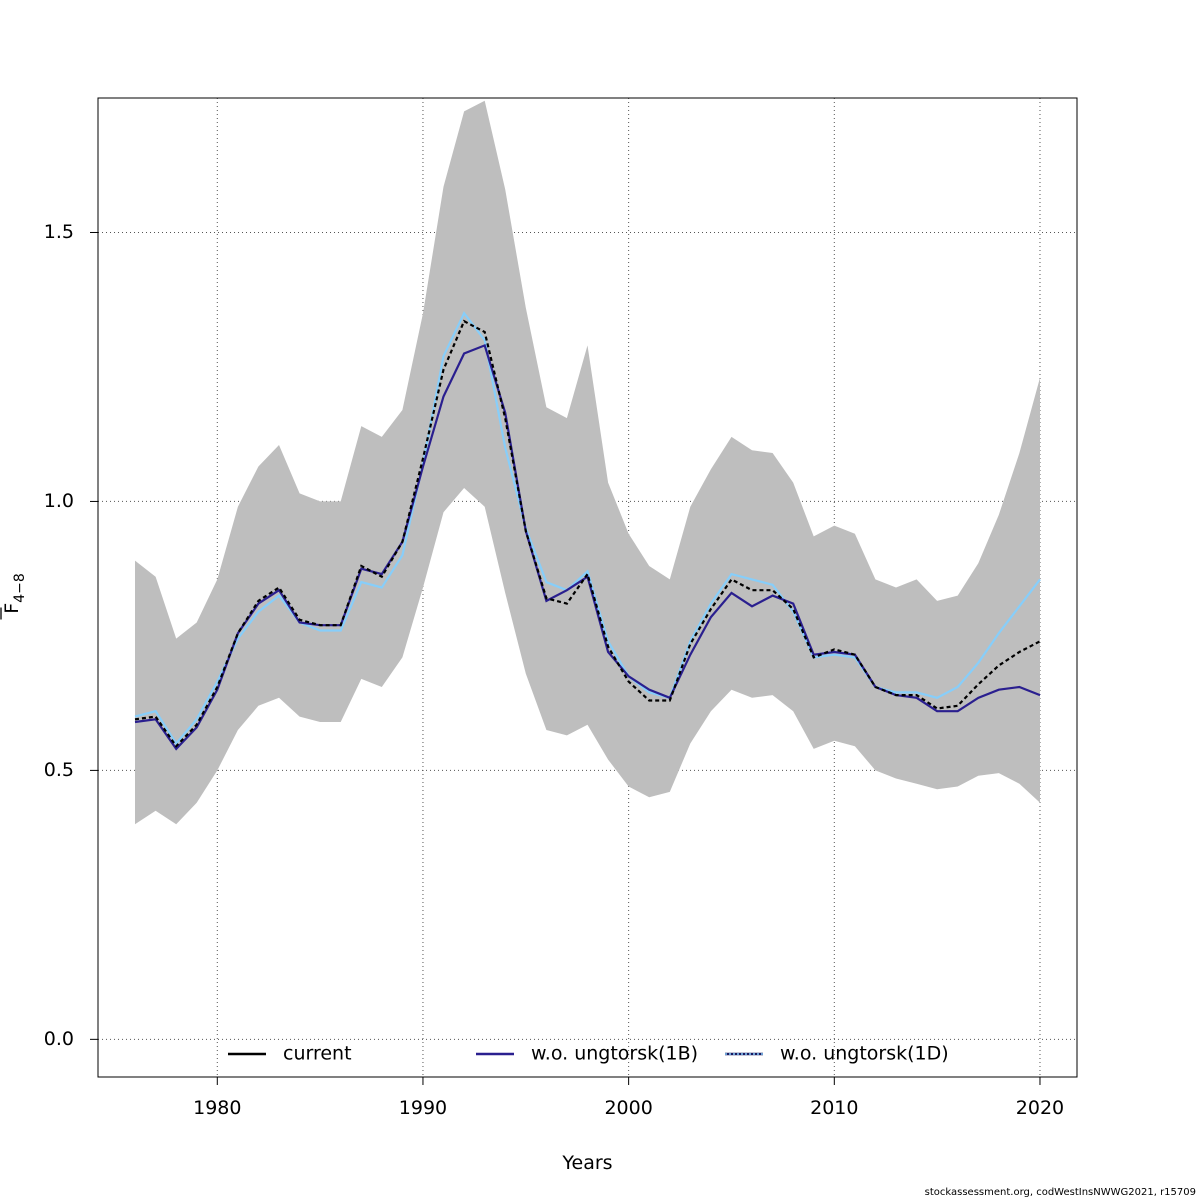 The height and width of the screenshot is (1200, 1200). I want to click on x-tick-label-1: 1990, so click(423, 1108).